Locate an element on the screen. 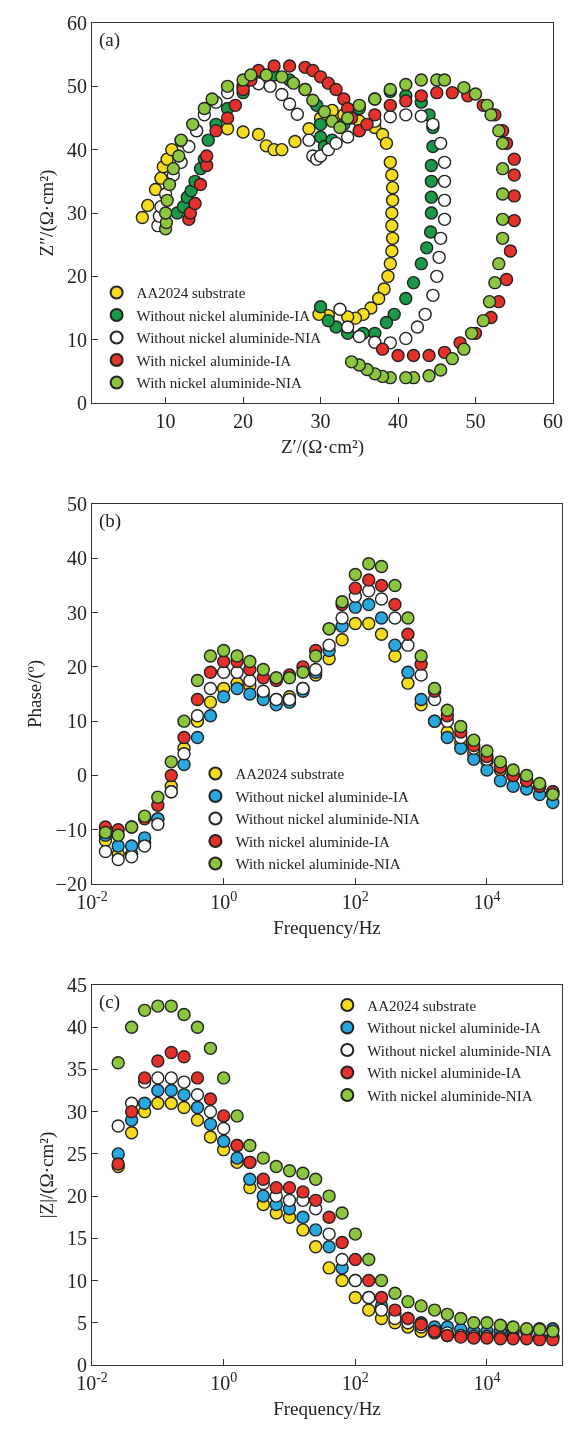  y-axis-title: Z″/(Ω·cm²) is located at coordinates (46, 213).